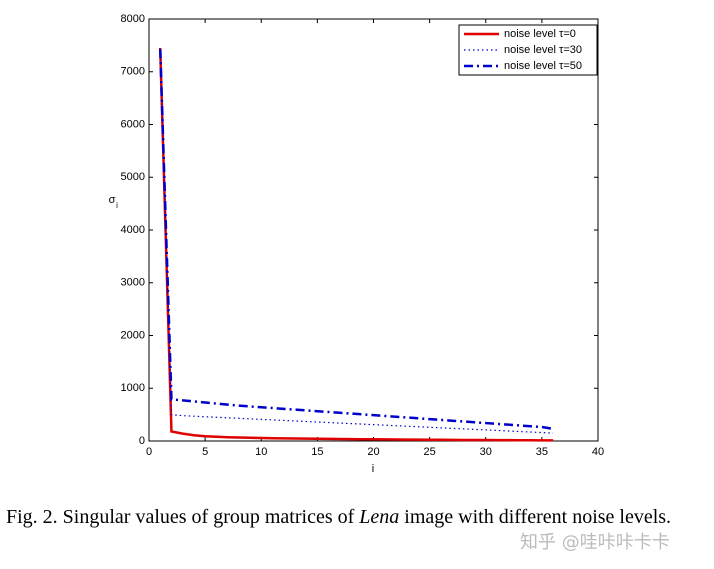  What do you see at coordinates (598, 452) in the screenshot?
I see `x-tick-label: 40` at bounding box center [598, 452].